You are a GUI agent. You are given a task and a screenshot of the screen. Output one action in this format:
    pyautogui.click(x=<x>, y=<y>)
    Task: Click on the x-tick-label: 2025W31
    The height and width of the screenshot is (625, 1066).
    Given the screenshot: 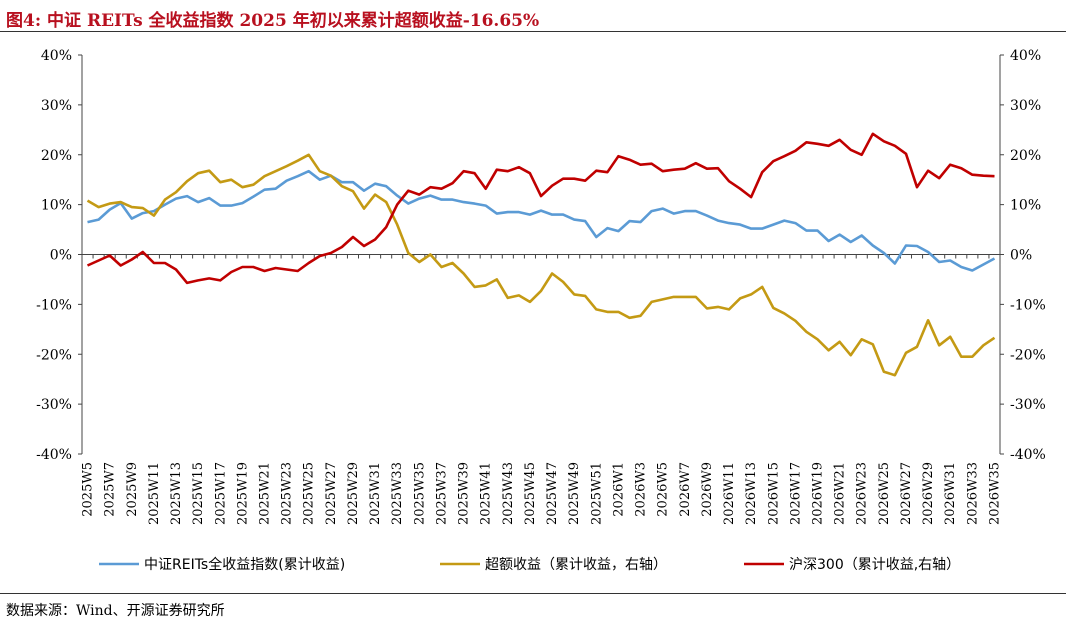 What is the action you would take?
    pyautogui.click(x=375, y=493)
    